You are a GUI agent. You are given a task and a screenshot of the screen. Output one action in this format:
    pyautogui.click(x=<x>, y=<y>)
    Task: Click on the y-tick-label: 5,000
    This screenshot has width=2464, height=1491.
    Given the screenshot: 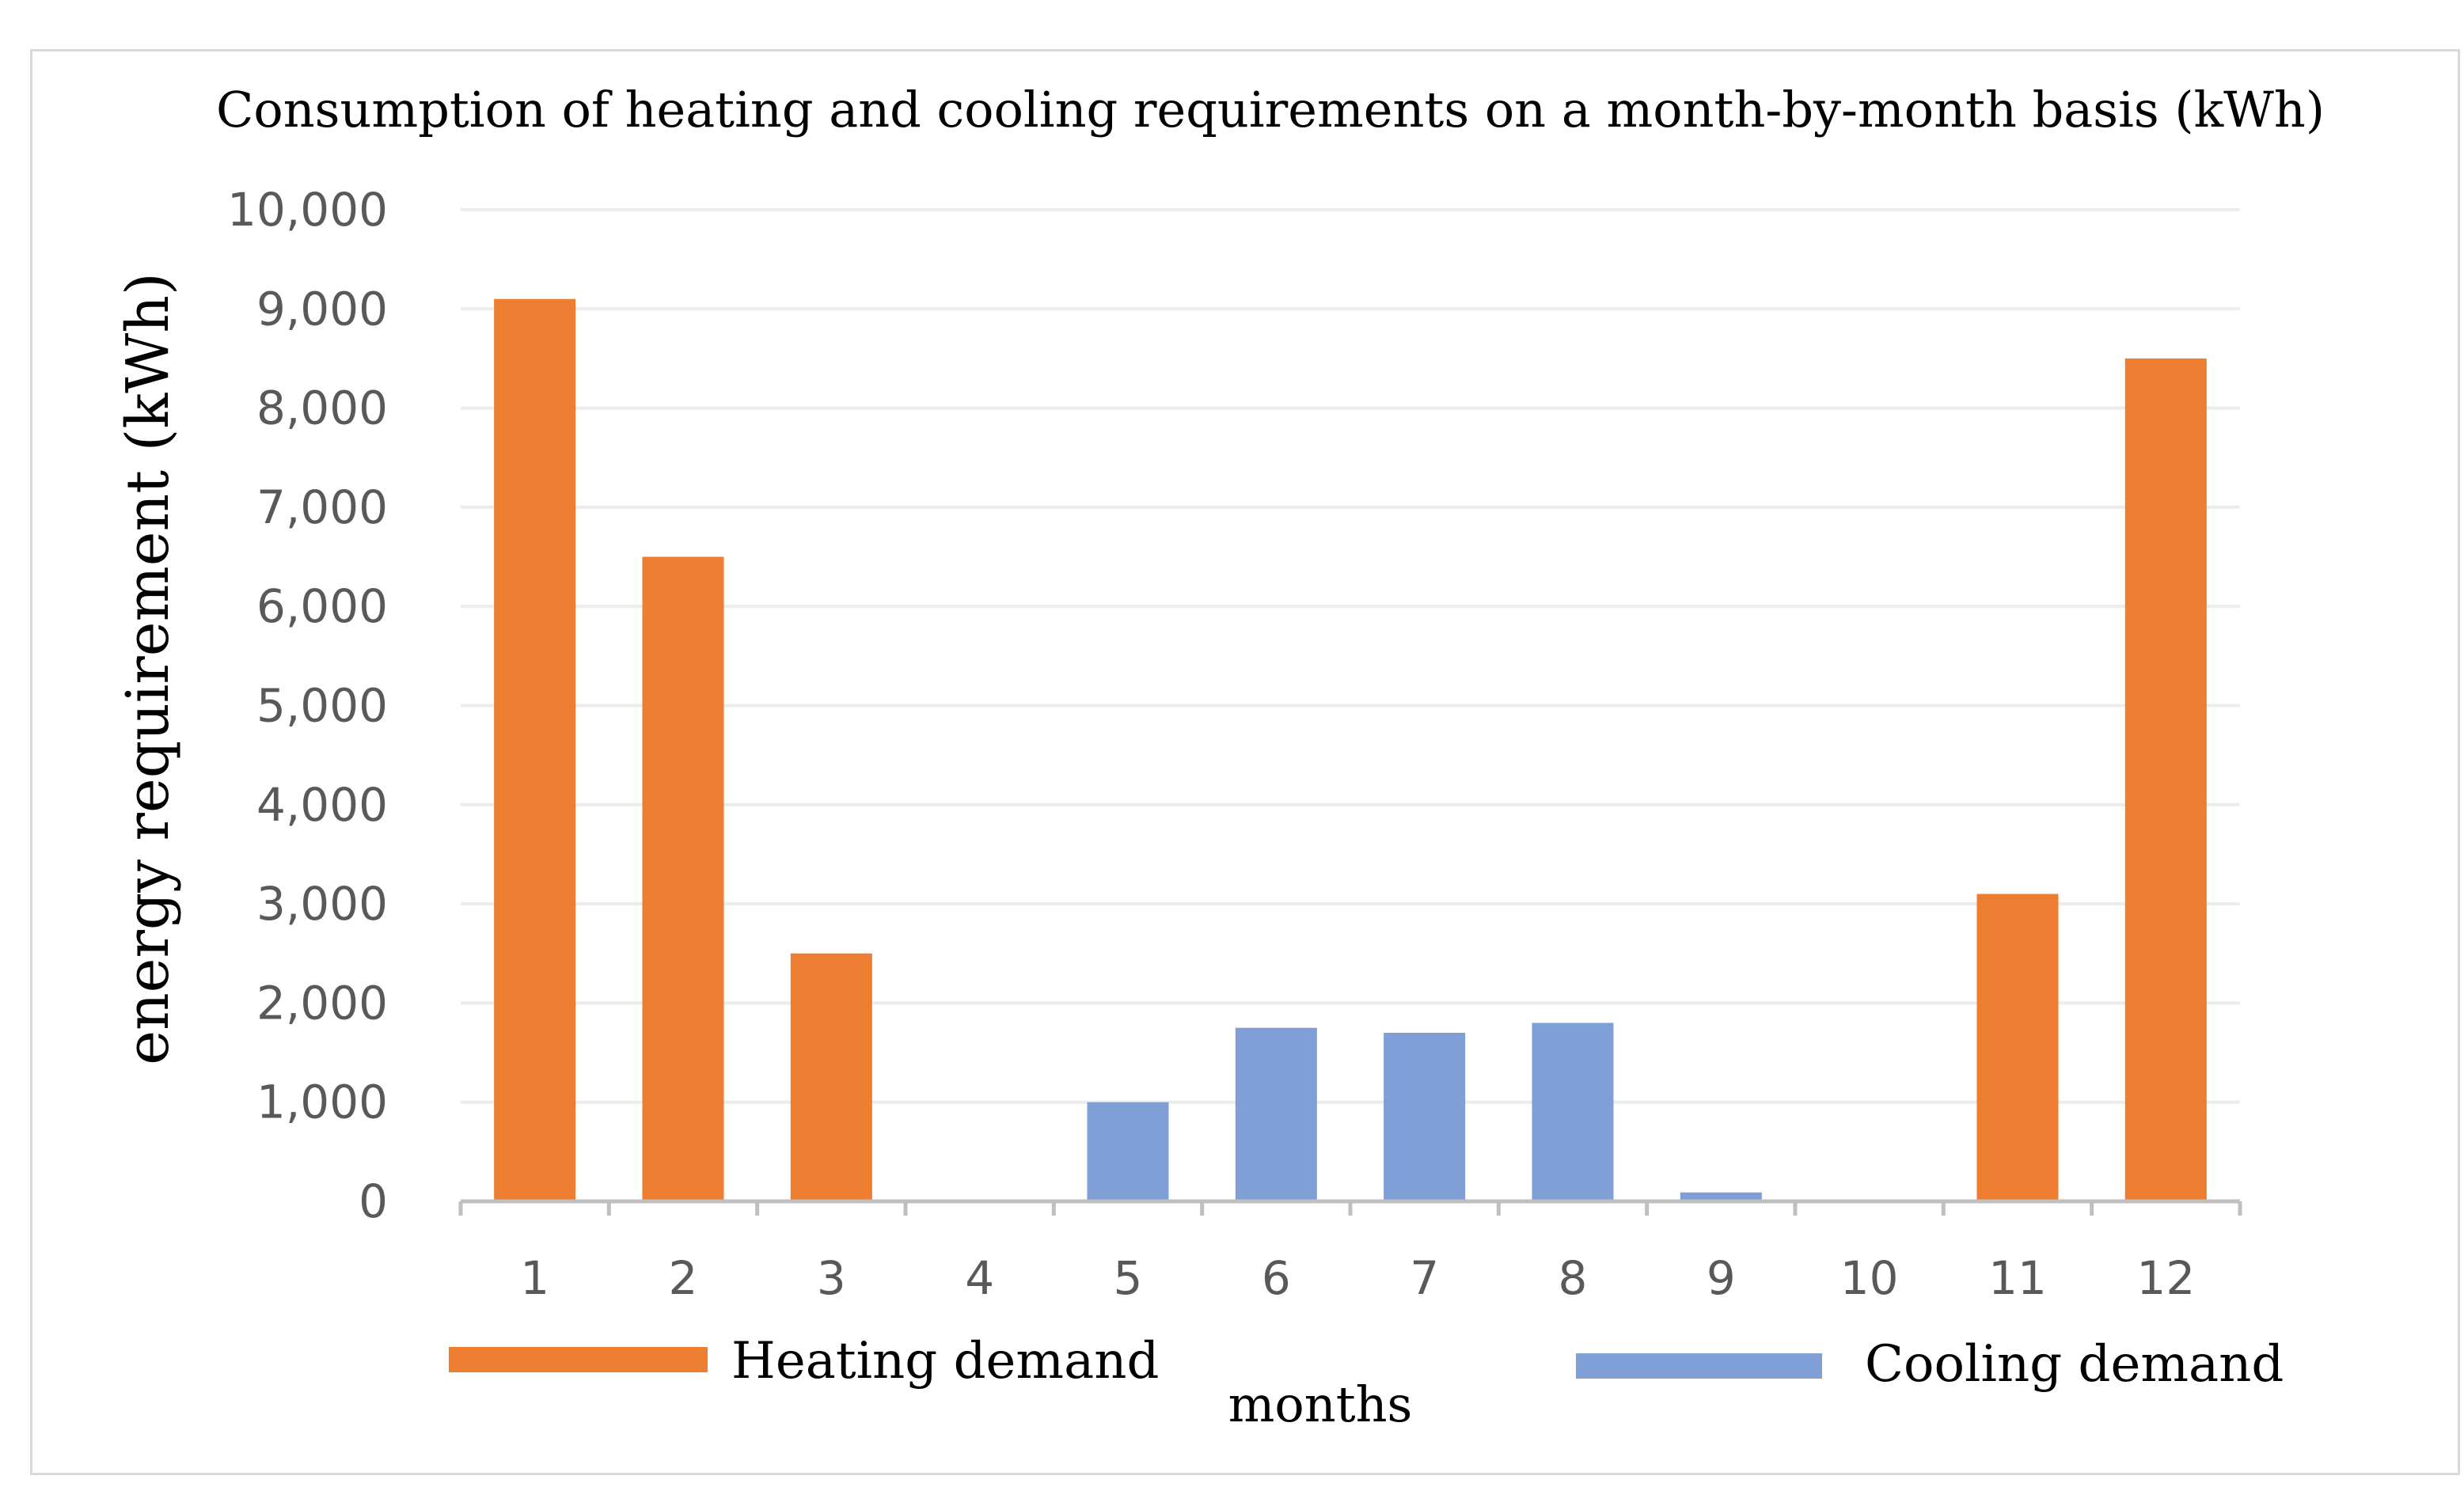 What is the action you would take?
    pyautogui.click(x=322, y=706)
    